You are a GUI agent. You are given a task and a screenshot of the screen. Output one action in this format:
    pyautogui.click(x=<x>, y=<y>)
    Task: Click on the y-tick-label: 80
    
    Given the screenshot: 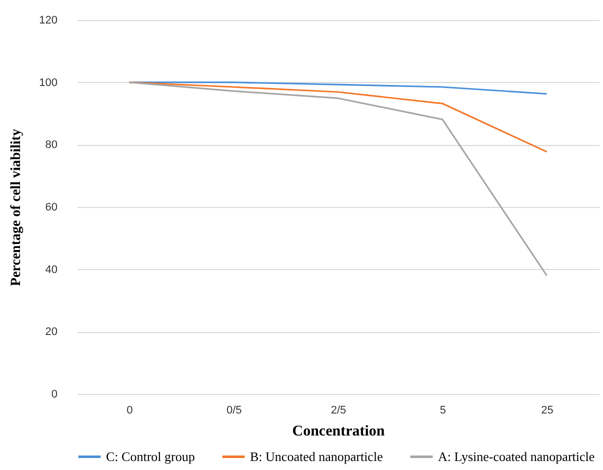 What is the action you would take?
    pyautogui.click(x=51, y=145)
    